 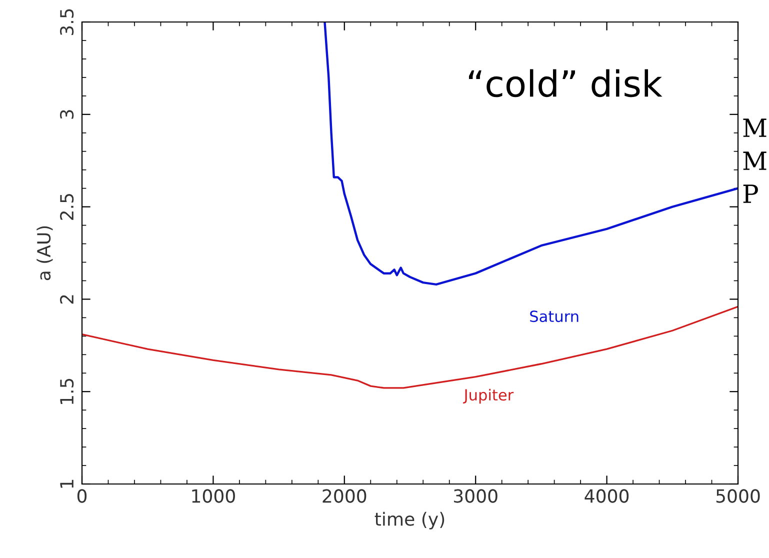 What do you see at coordinates (67, 114) in the screenshot?
I see `y-tick-label: 3` at bounding box center [67, 114].